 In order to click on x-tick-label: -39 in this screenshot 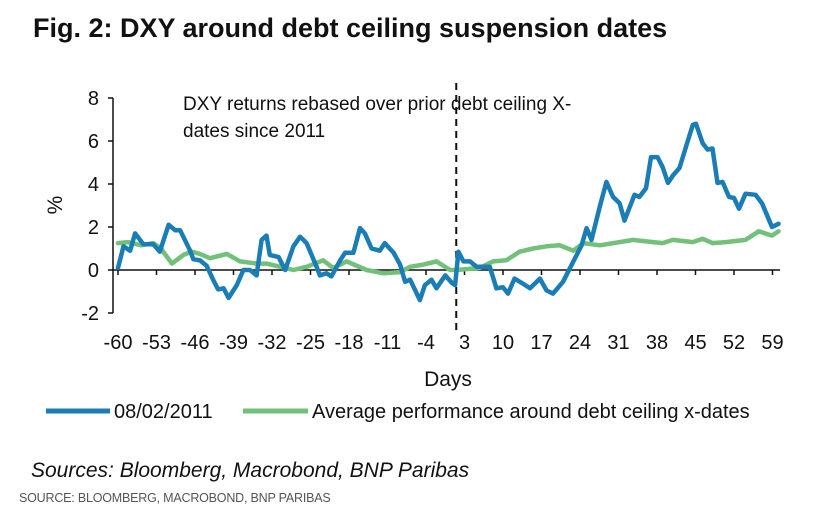, I will do `click(233, 343)`.